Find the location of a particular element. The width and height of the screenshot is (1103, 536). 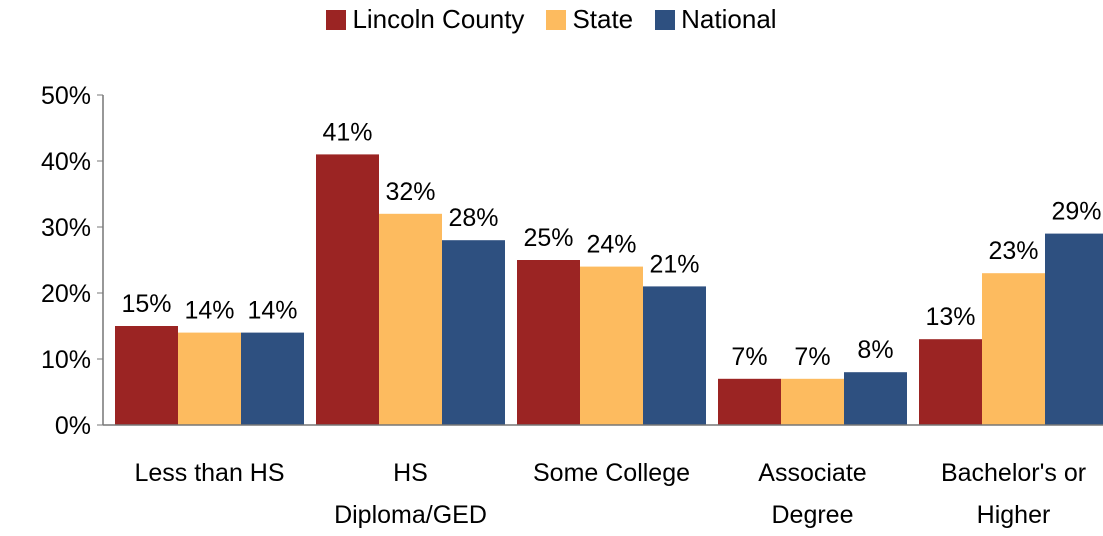

value-label: 32% is located at coordinates (410, 192).